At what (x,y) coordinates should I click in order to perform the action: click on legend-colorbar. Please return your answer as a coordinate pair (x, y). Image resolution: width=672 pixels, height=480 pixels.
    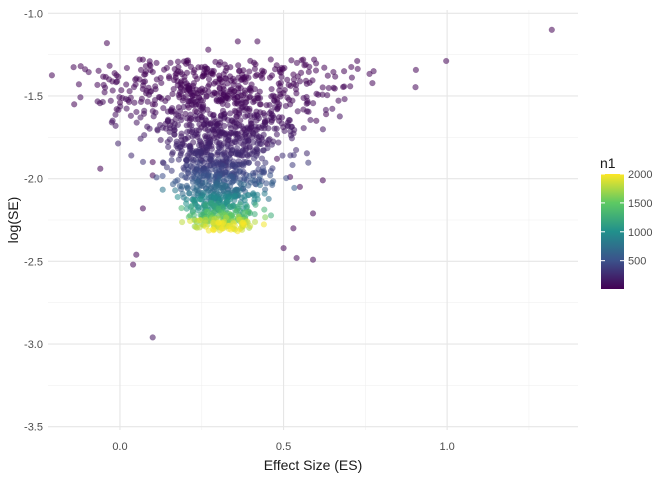
    Looking at the image, I should click on (612, 231).